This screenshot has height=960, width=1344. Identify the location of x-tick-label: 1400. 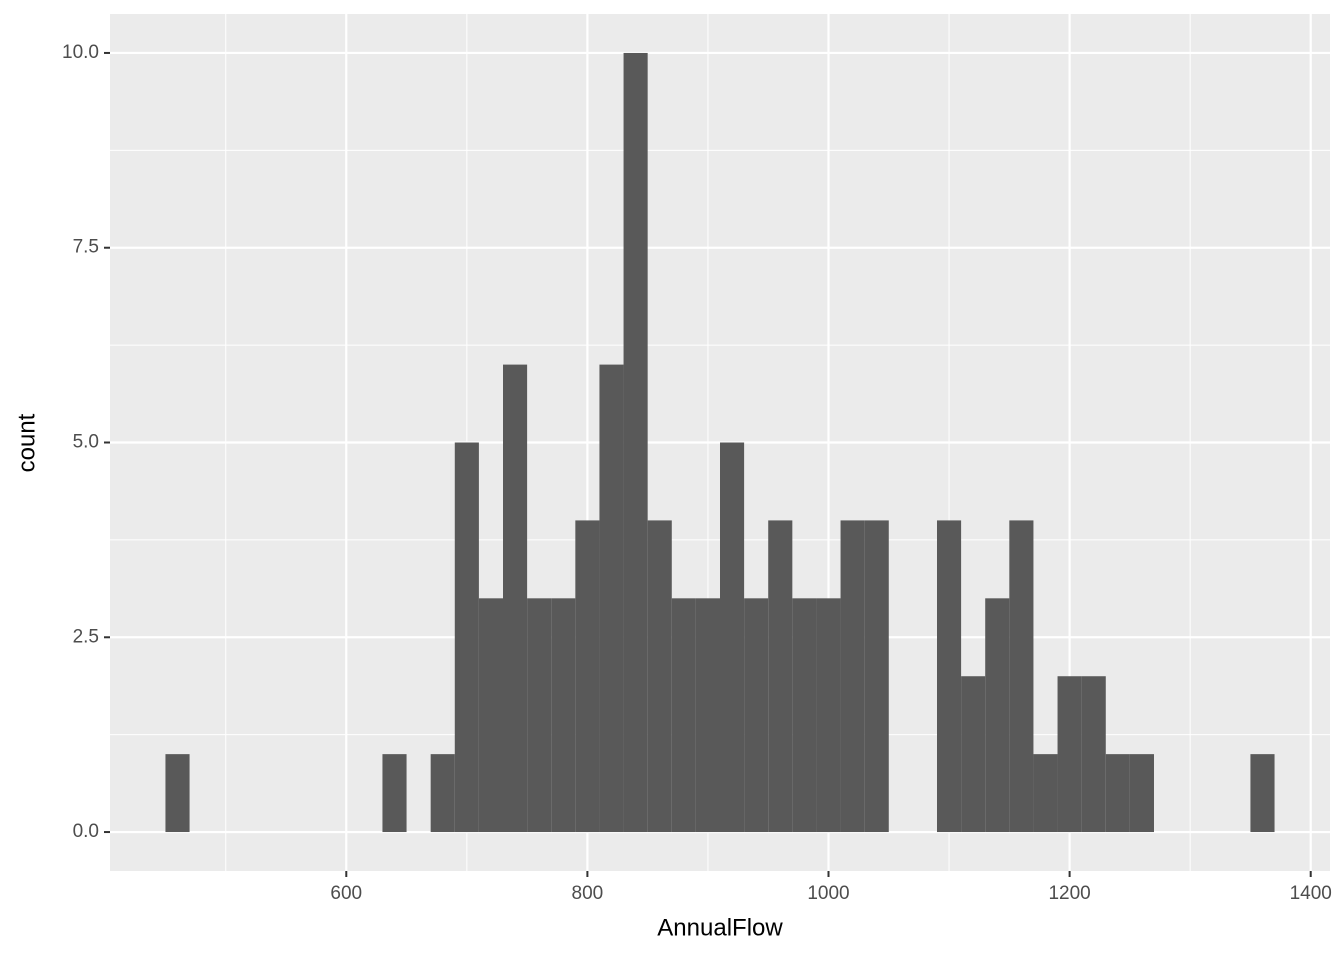
(1311, 893).